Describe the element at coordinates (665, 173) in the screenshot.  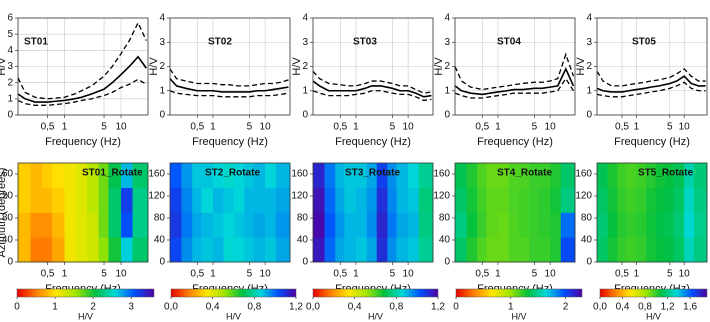
I see `panel-title: ST5_Rotate` at that location.